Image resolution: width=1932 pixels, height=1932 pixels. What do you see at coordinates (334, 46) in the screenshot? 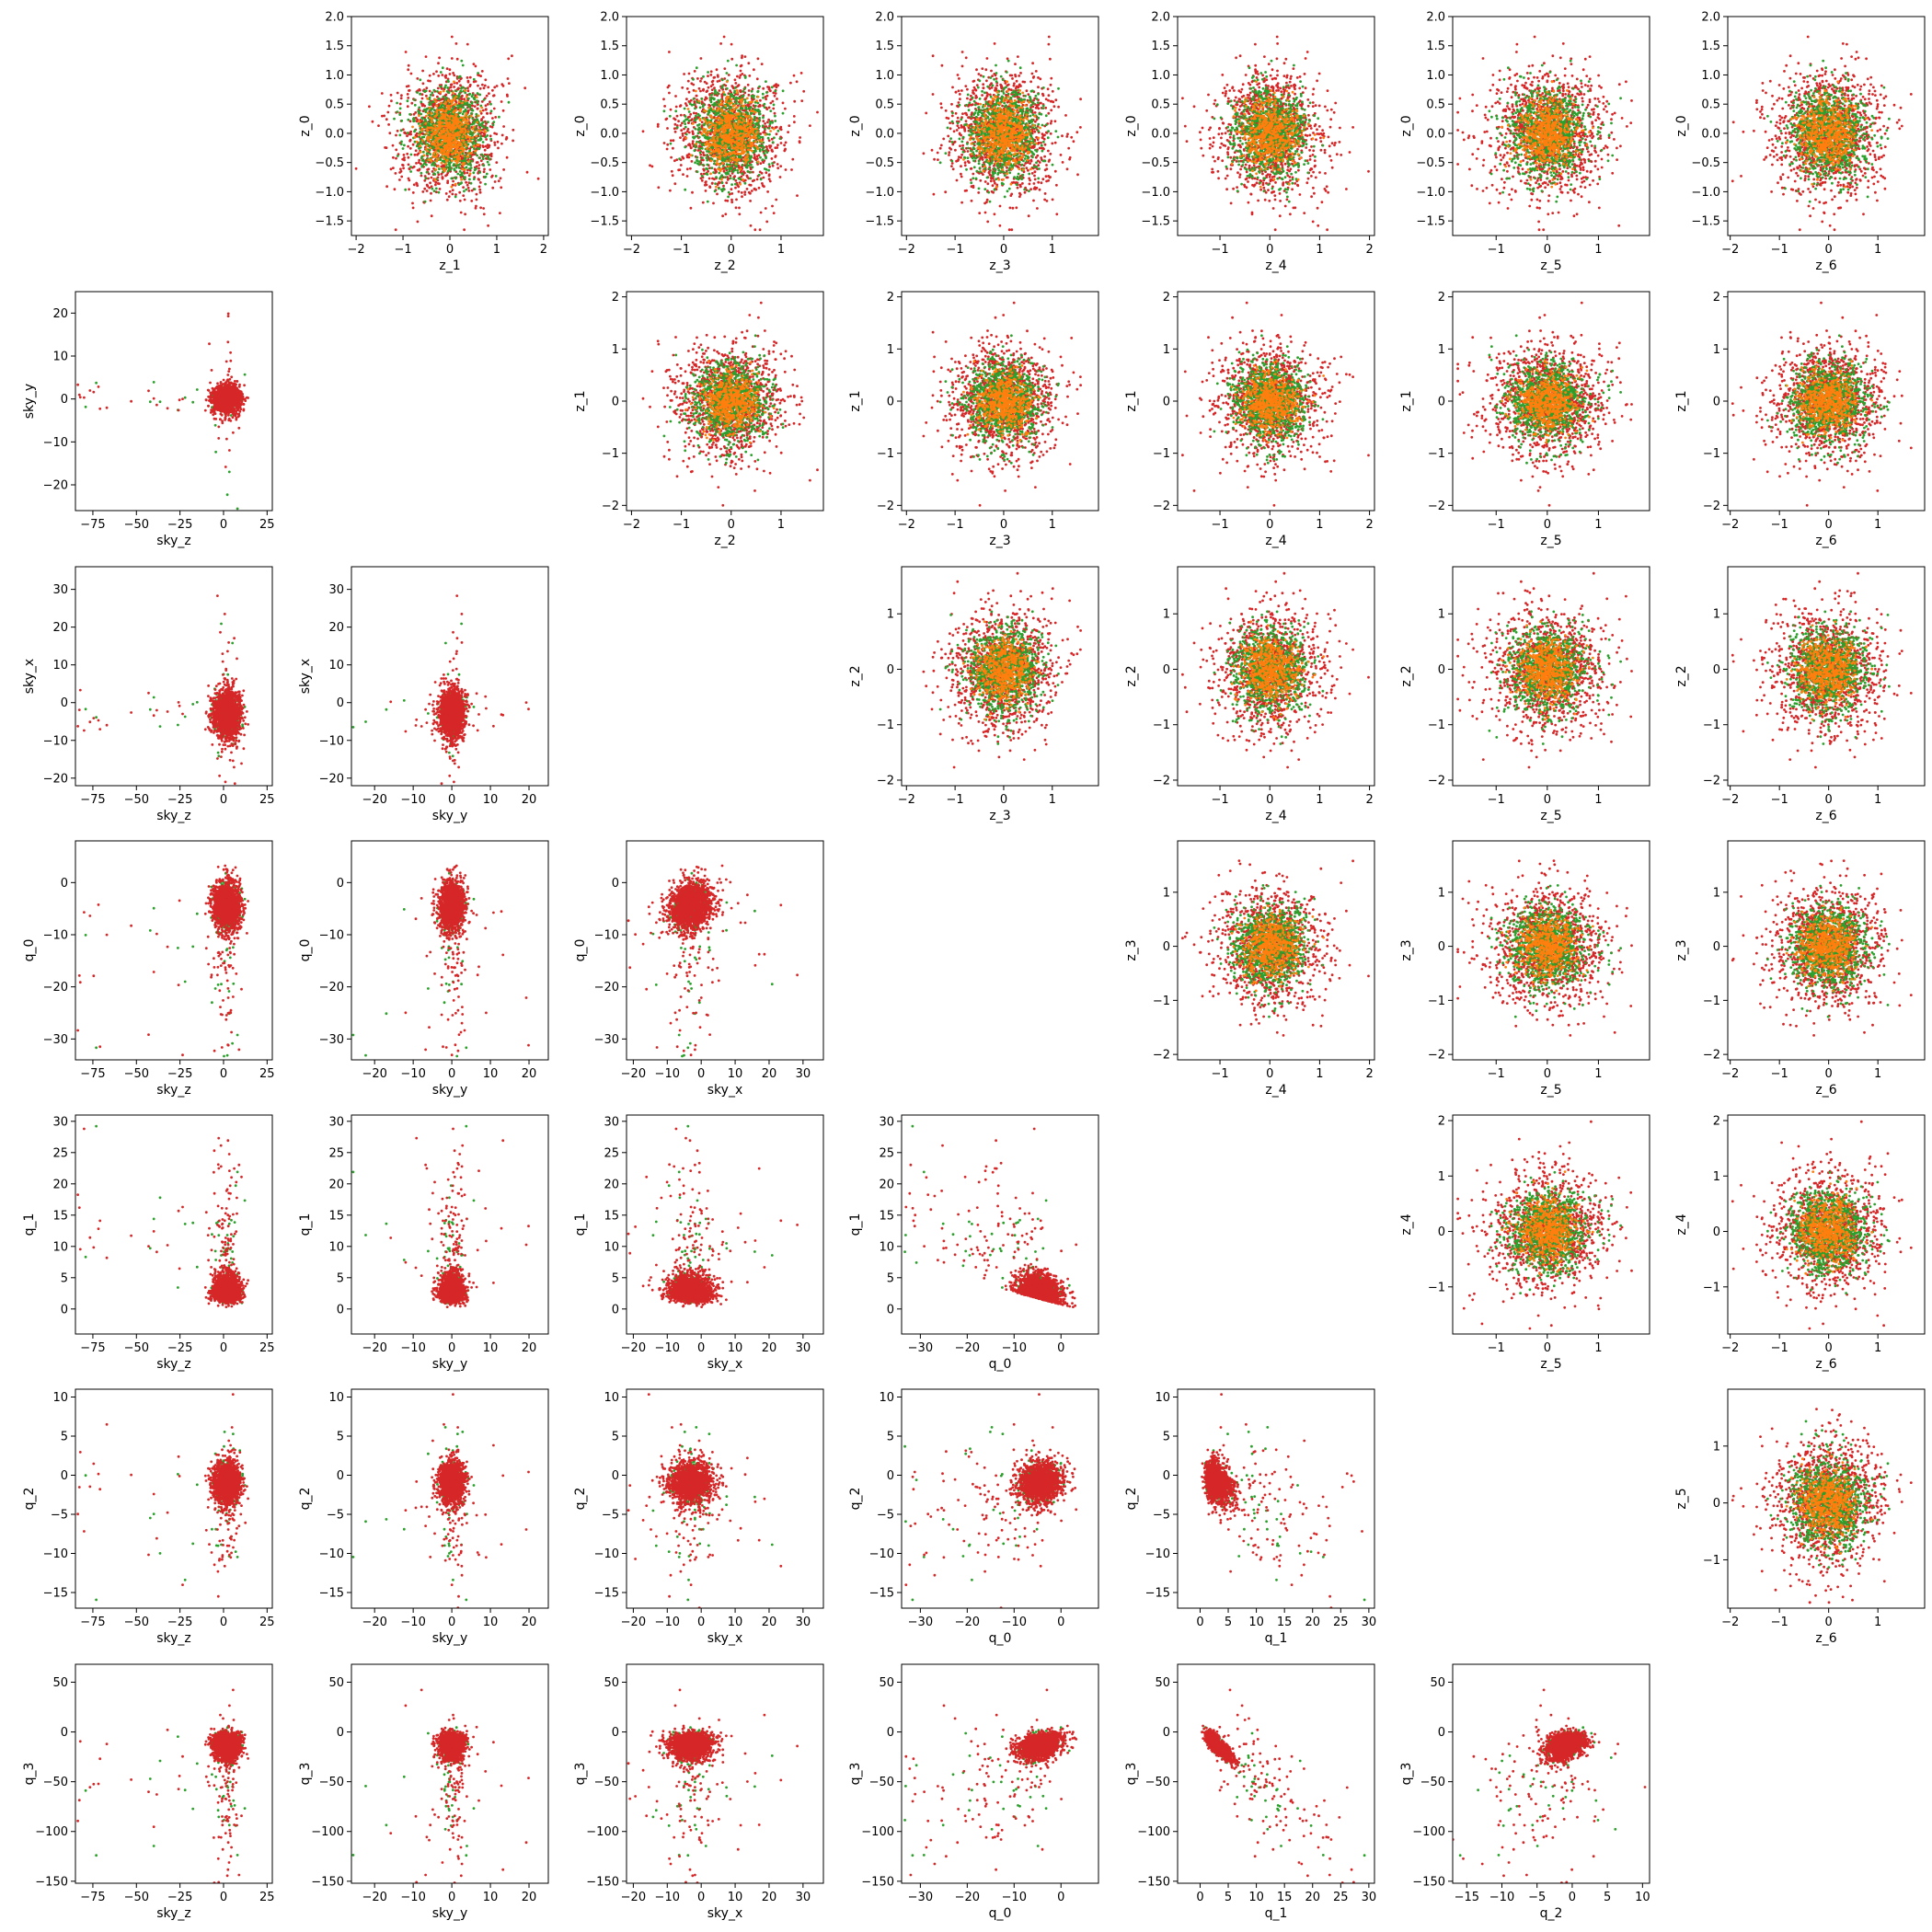
I see `y-tick-label: 1.5` at bounding box center [334, 46].